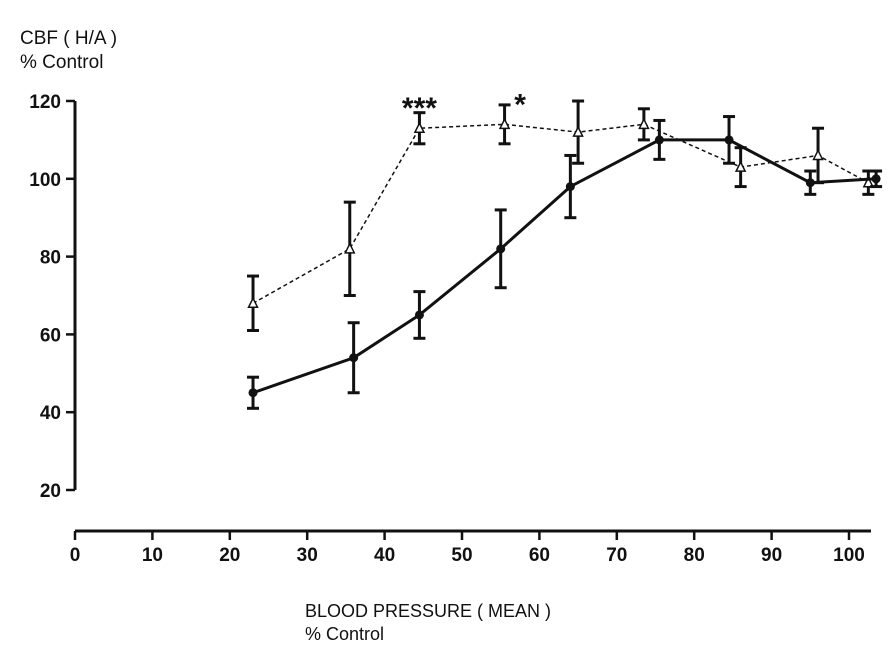  Describe the element at coordinates (61, 62) in the screenshot. I see `y-axis-title-line-2: % Control` at that location.